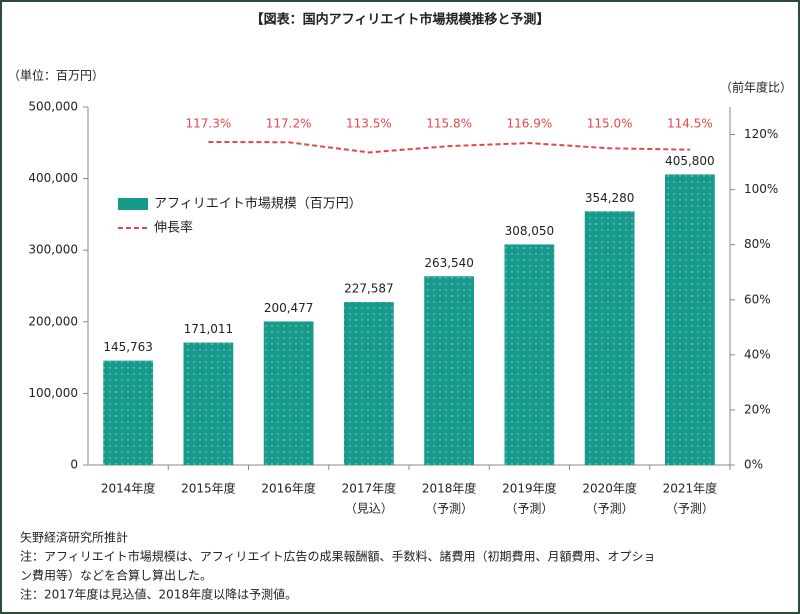 The image size is (800, 614). Describe the element at coordinates (449, 124) in the screenshot. I see `data-label: 115.8%` at that location.